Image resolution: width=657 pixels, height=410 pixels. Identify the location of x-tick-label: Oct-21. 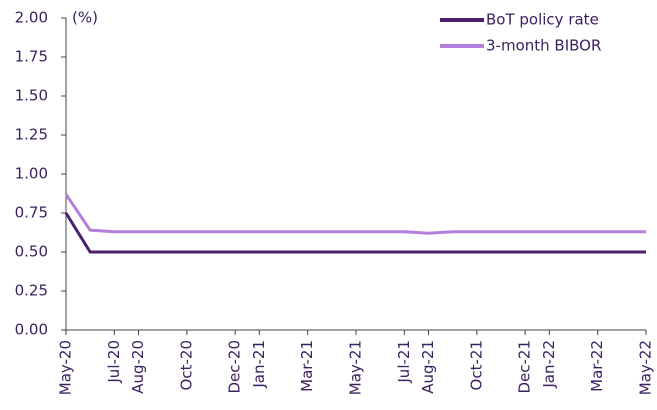
(476, 365).